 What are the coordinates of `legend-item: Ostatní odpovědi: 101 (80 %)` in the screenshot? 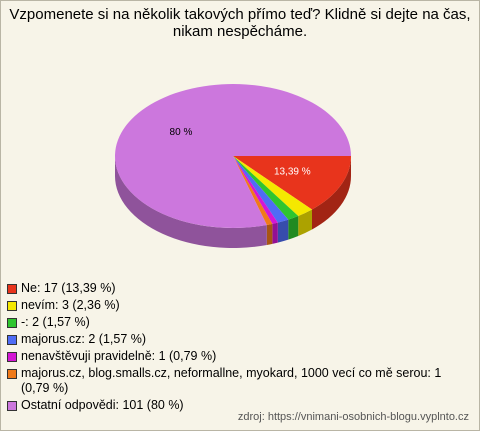 It's located at (239, 405).